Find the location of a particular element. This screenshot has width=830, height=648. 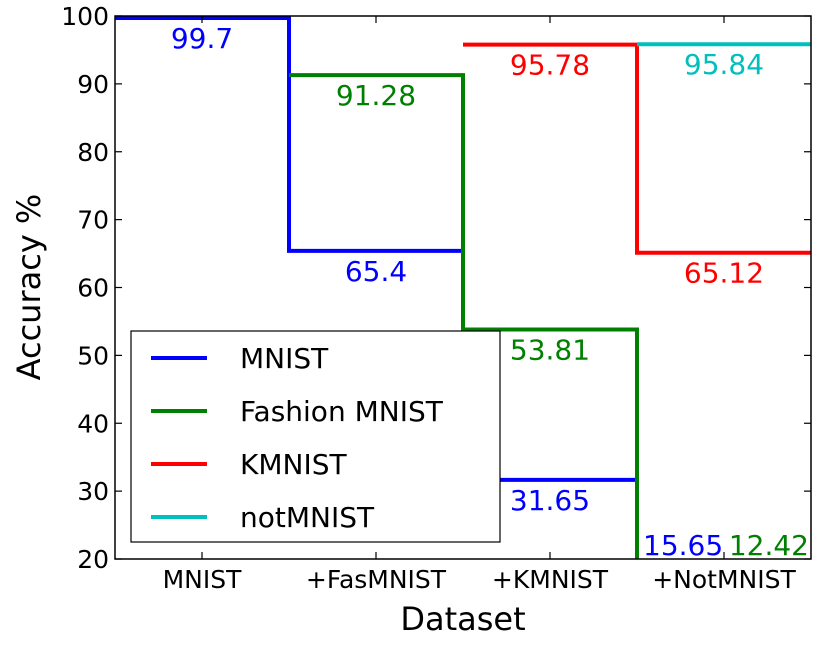

data-label-kmnist: 65.12 is located at coordinates (724, 273).